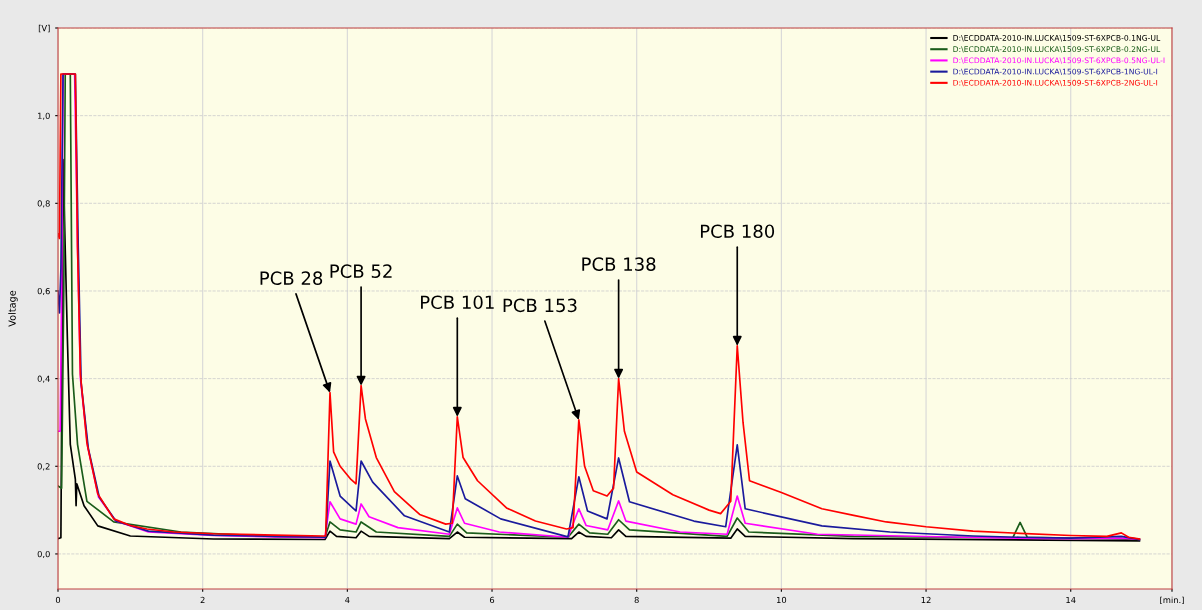 The image size is (1202, 610). What do you see at coordinates (44, 116) in the screenshot?
I see `y-tick-label: 1,0` at bounding box center [44, 116].